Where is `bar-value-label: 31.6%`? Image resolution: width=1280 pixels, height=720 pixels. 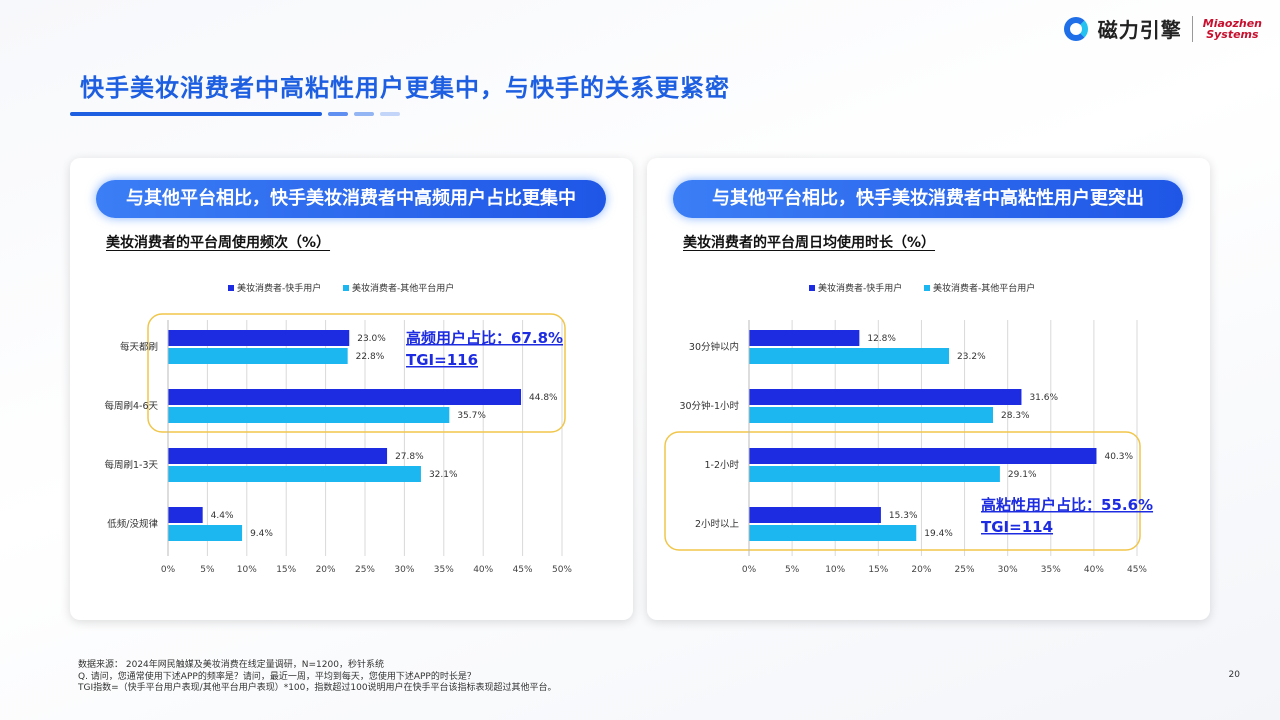
bar-value-label: 31.6% is located at coordinates (1043, 398).